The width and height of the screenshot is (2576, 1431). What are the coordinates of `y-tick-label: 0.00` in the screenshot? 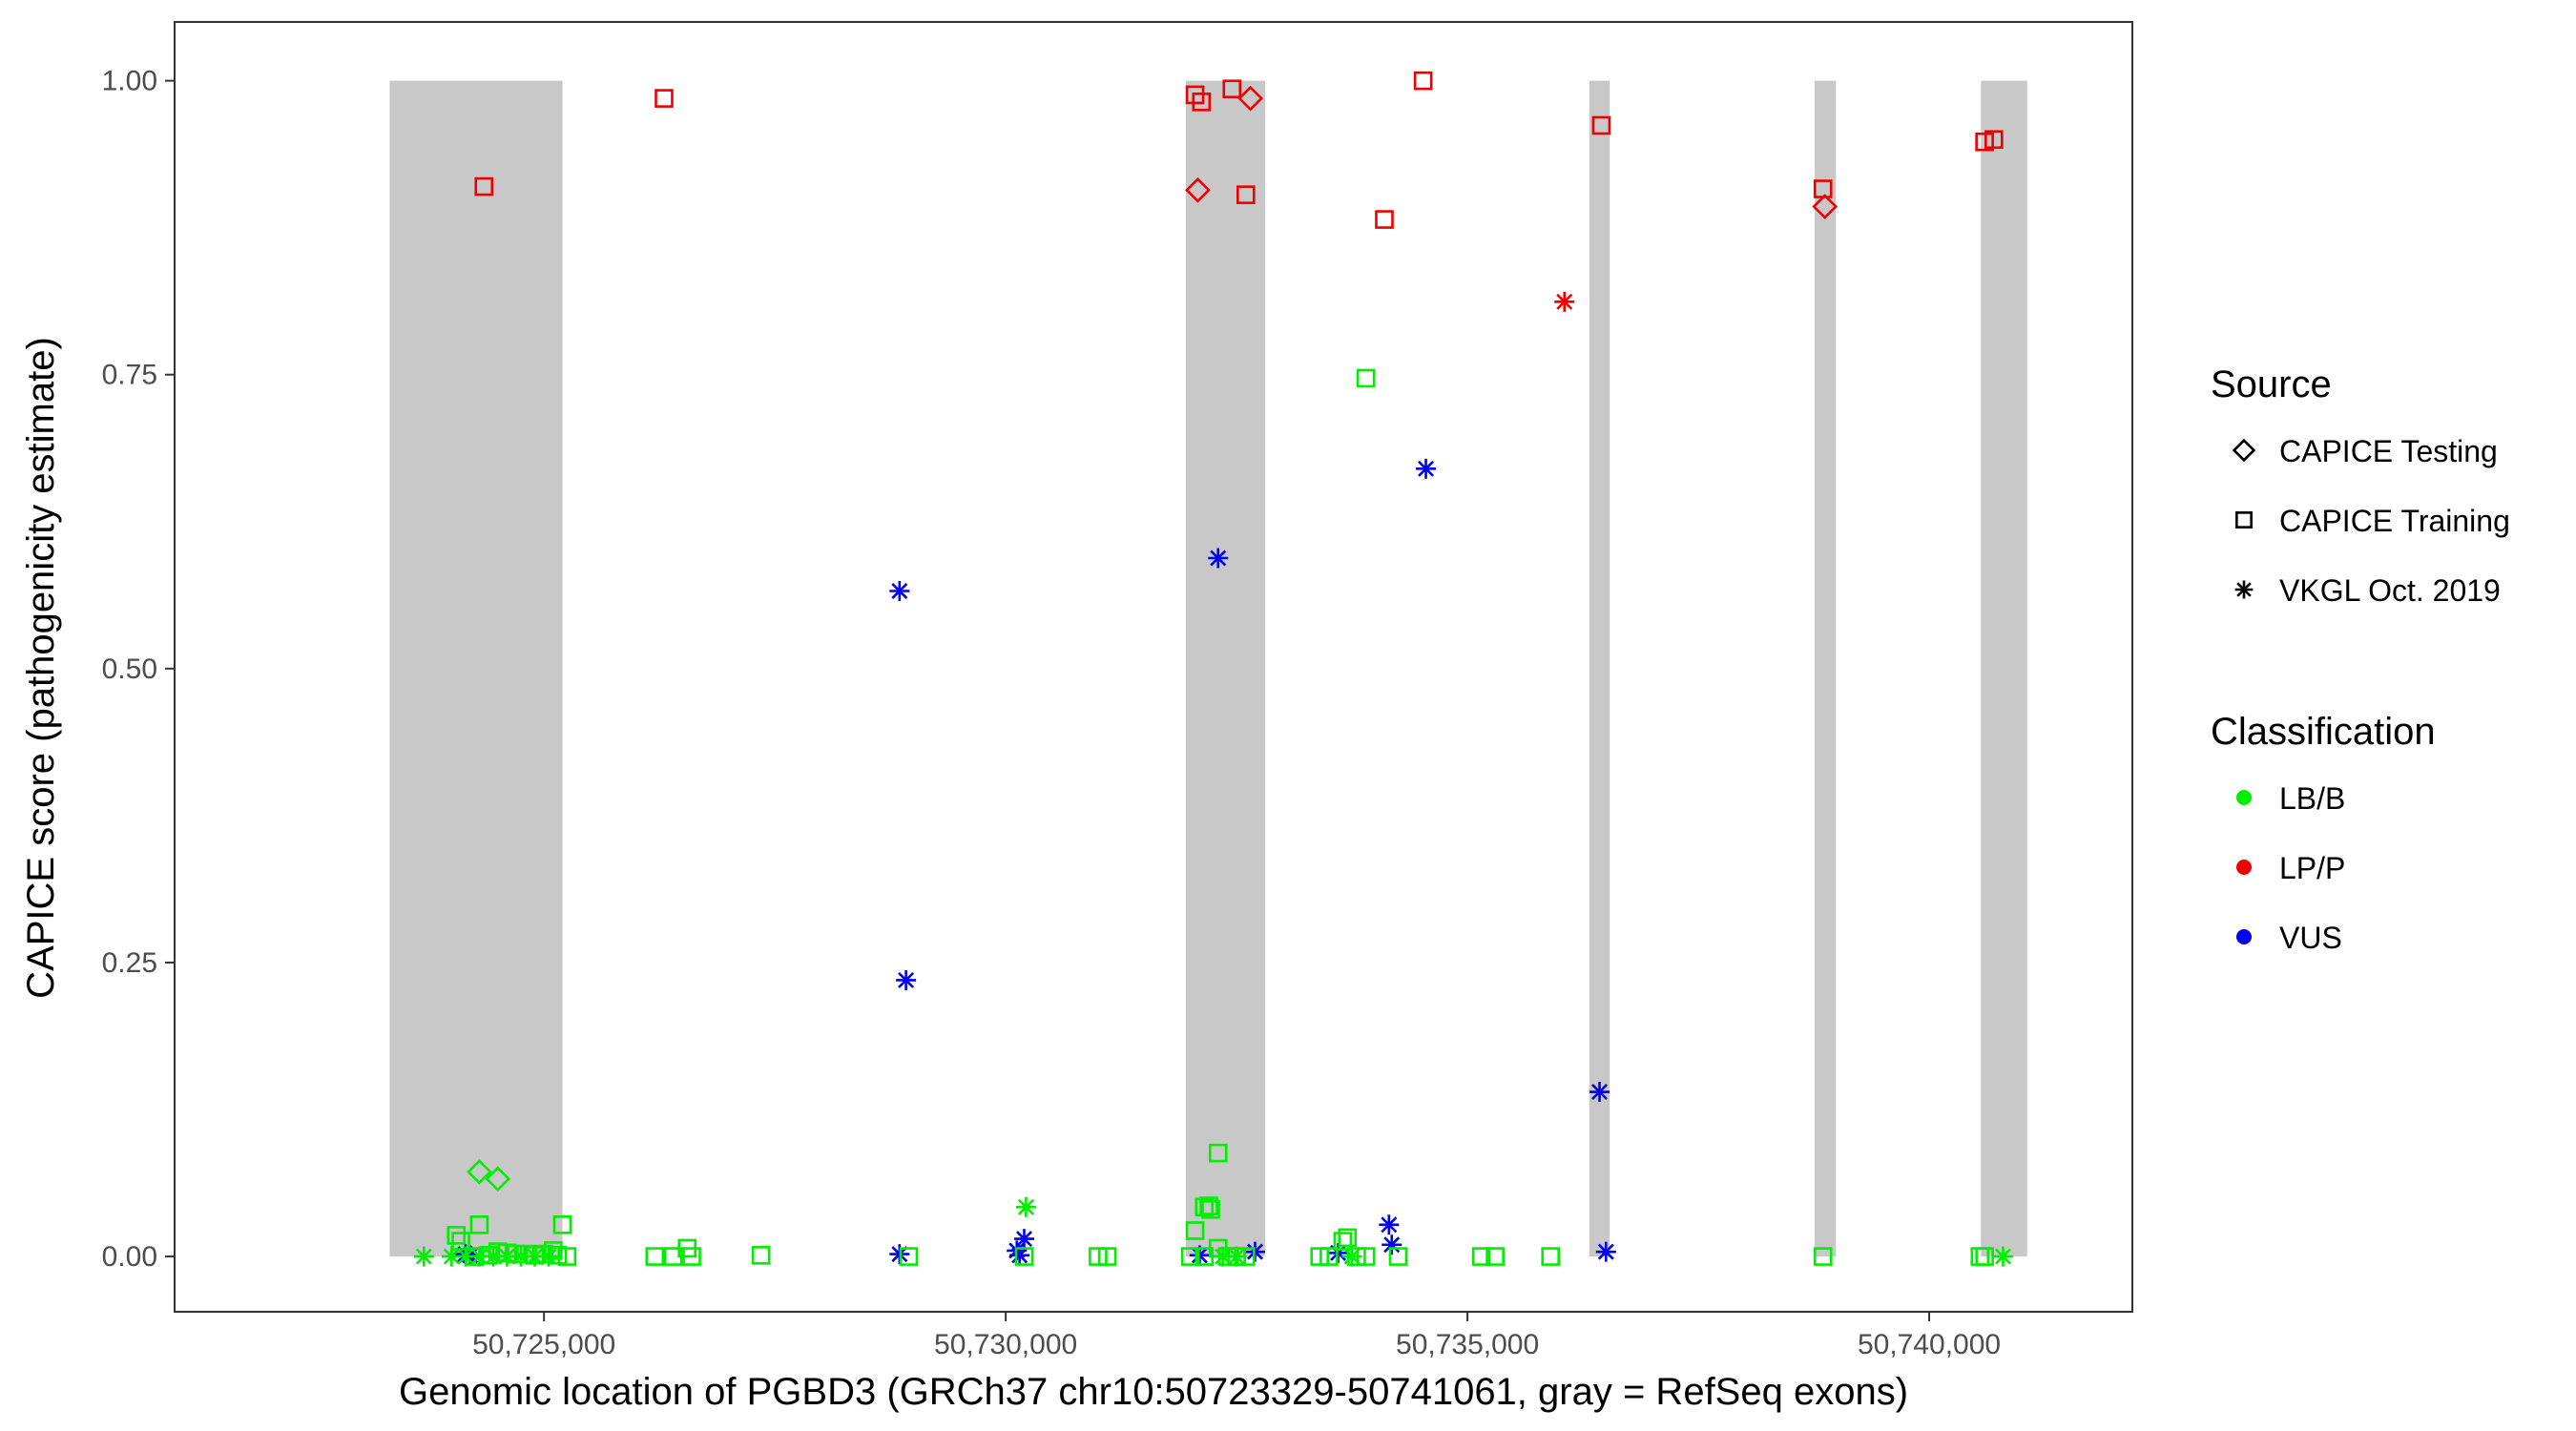 It's located at (129, 1257).